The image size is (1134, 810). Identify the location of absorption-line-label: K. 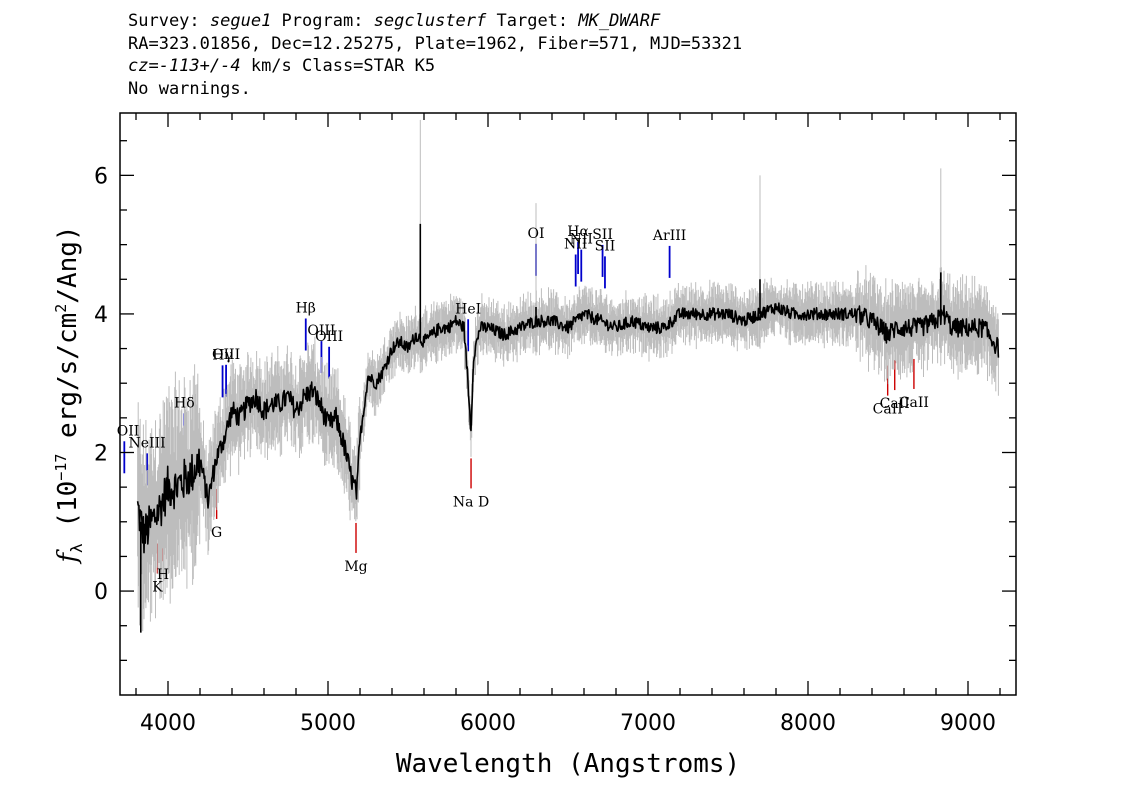
(157, 588).